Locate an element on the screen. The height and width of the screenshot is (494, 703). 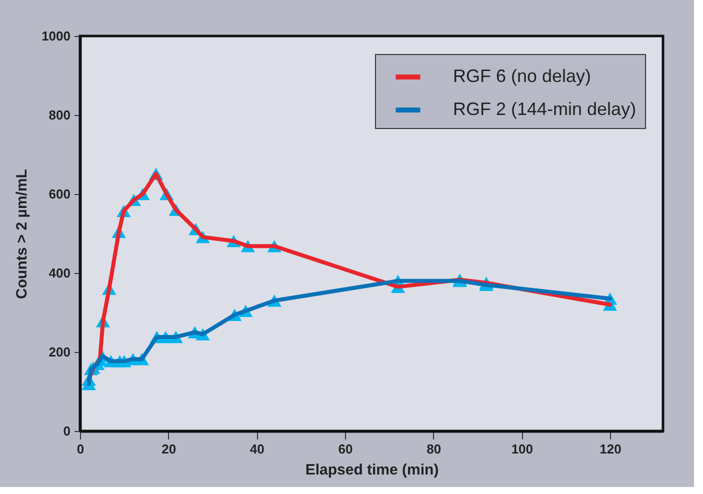
x-tick-label: 20 is located at coordinates (169, 449).